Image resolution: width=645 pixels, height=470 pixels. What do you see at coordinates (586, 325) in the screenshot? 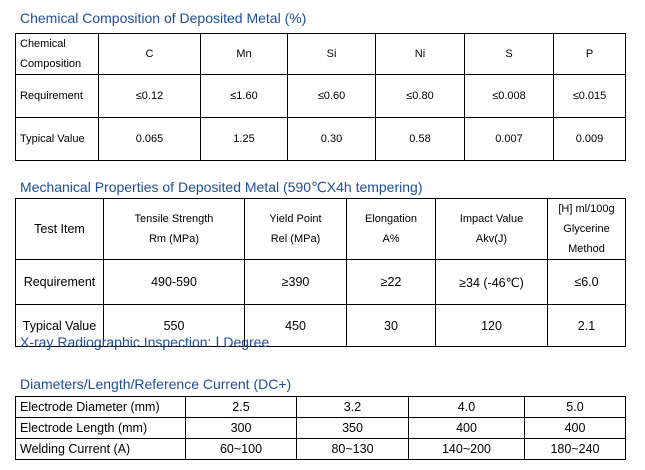
I see `table-cell: 2.1` at bounding box center [586, 325].